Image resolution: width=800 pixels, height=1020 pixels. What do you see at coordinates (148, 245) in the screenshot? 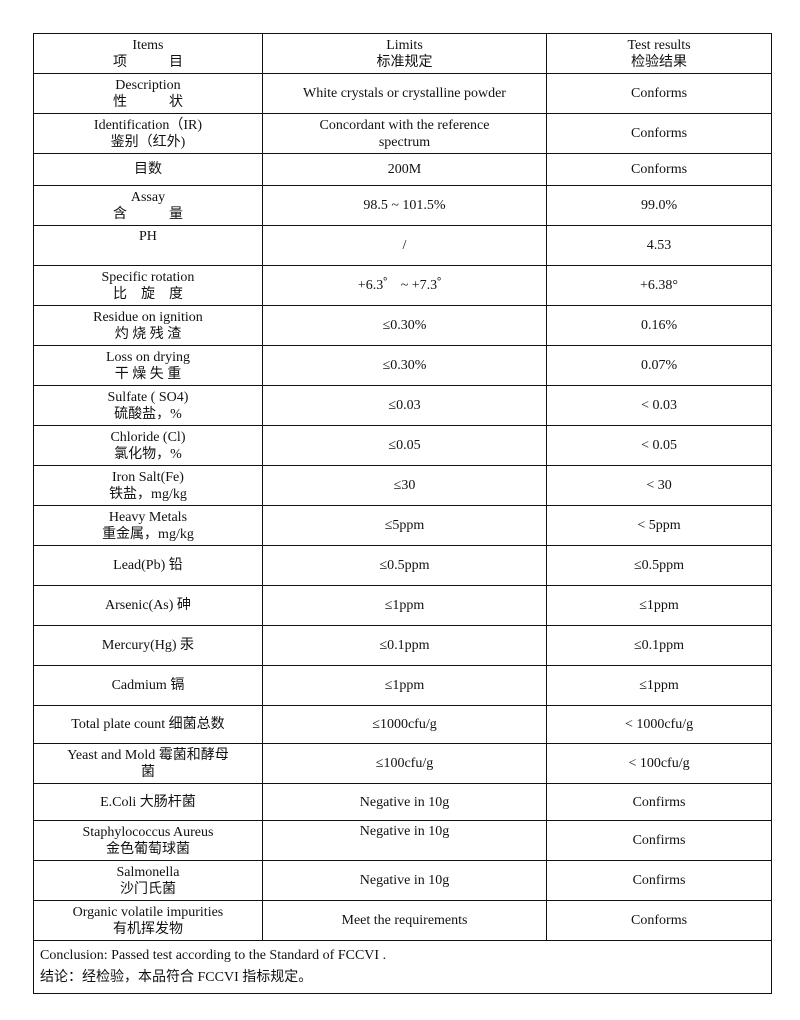
I see `item-cell: PH` at bounding box center [148, 245].